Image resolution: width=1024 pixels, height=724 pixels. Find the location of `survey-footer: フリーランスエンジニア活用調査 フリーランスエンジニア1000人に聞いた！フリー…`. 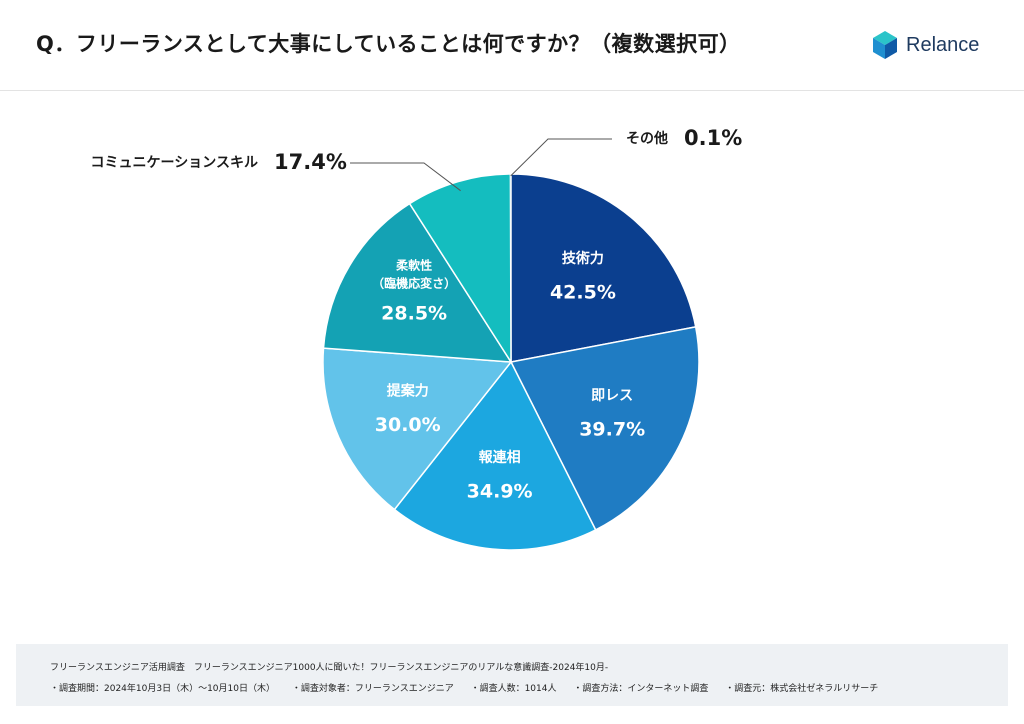

survey-footer: フリーランスエンジニア活用調査 フリーランスエンジニア1000人に聞いた！フリー… is located at coordinates (512, 675).